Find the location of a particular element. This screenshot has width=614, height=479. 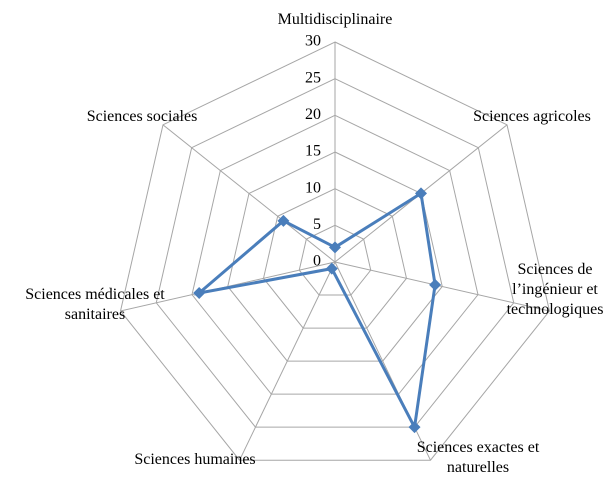

r-tick-label: 20 is located at coordinates (313, 114).